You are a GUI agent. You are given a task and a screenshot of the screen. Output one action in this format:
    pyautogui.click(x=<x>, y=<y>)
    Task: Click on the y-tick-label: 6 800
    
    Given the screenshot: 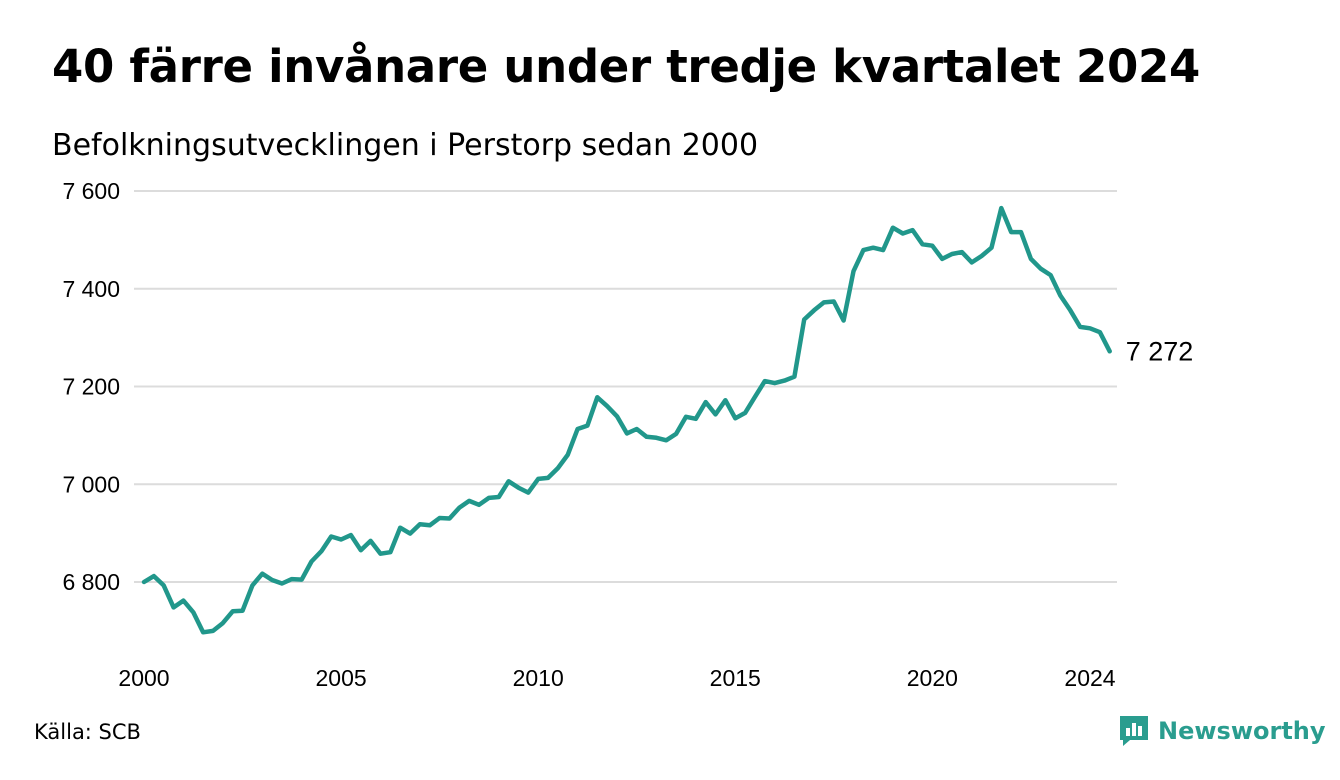 What is the action you would take?
    pyautogui.click(x=91, y=582)
    